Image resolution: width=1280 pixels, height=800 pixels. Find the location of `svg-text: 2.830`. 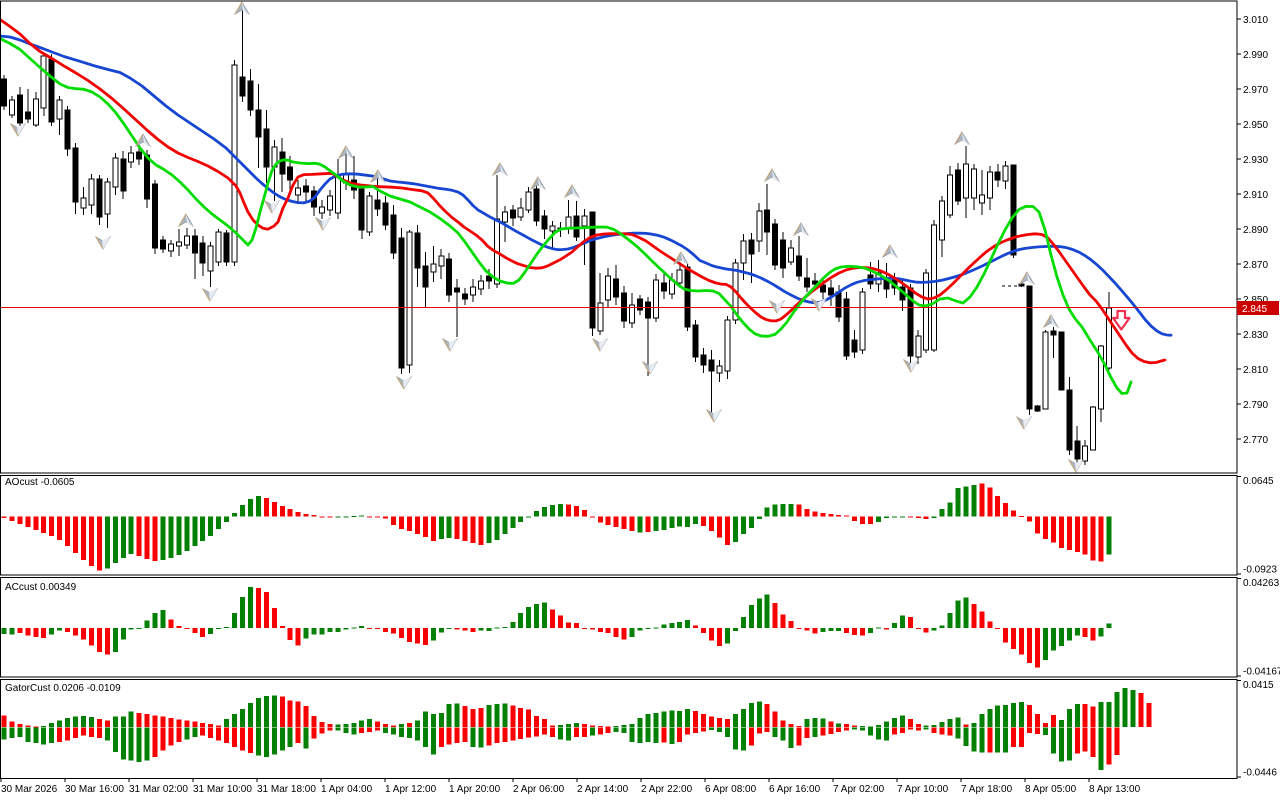

svg-text: 2.830 is located at coordinates (1255, 335).